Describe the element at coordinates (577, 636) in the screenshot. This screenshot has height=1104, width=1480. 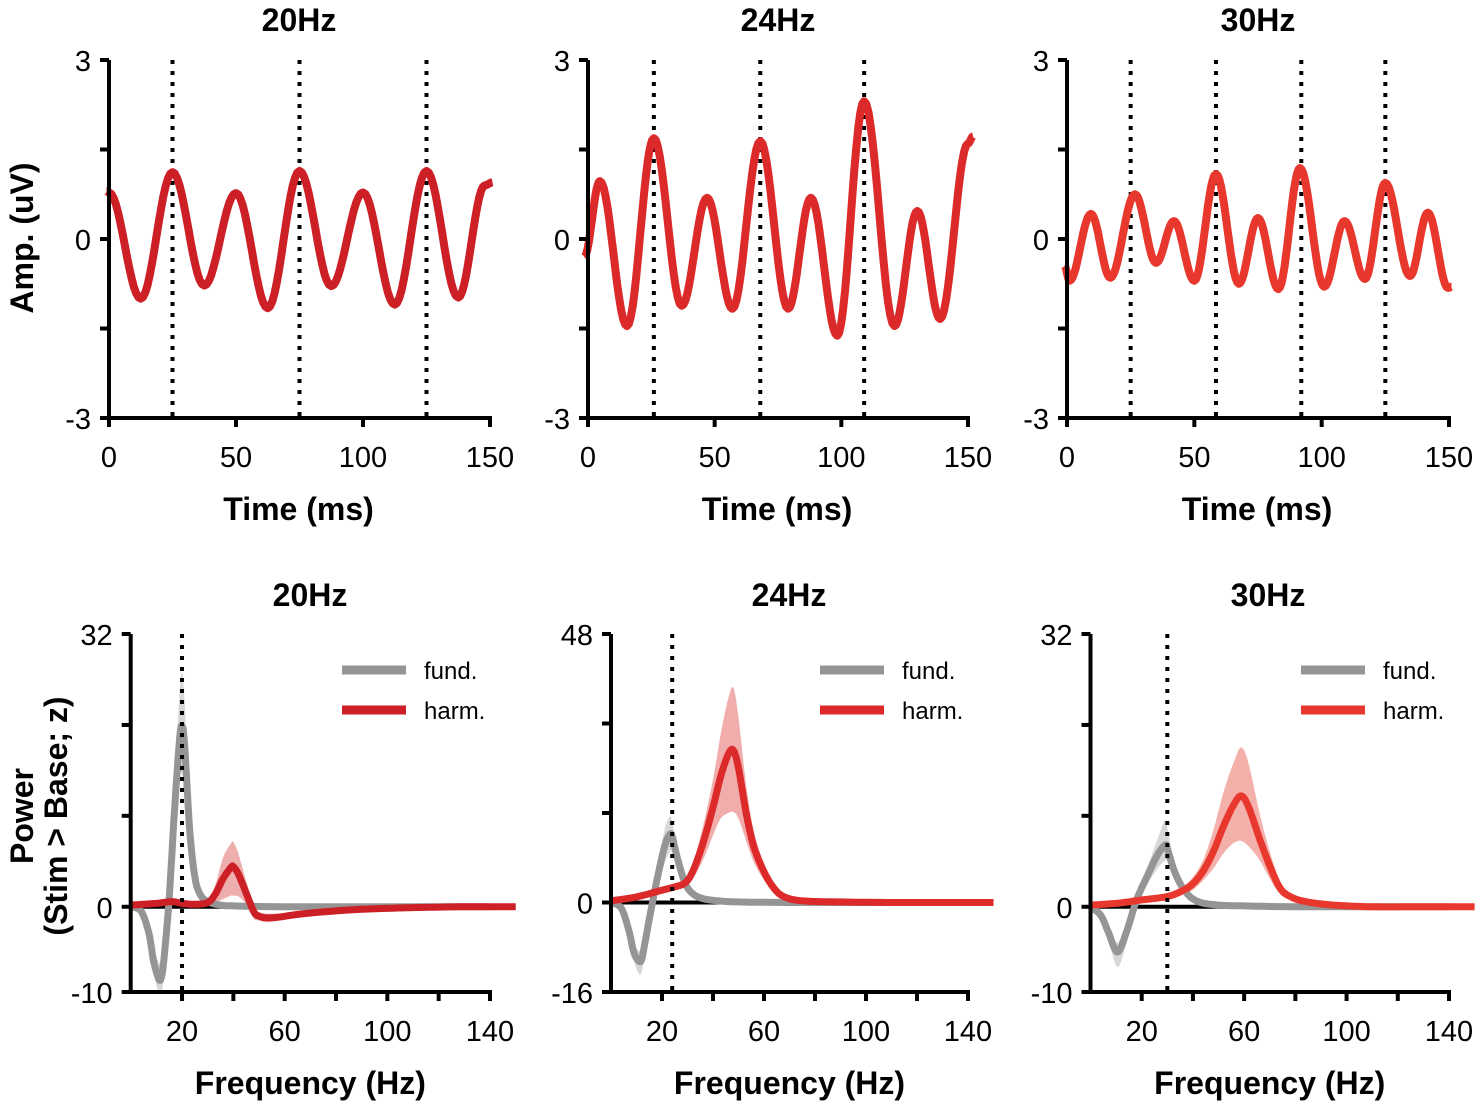
I see `y-tick-label: 48` at that location.